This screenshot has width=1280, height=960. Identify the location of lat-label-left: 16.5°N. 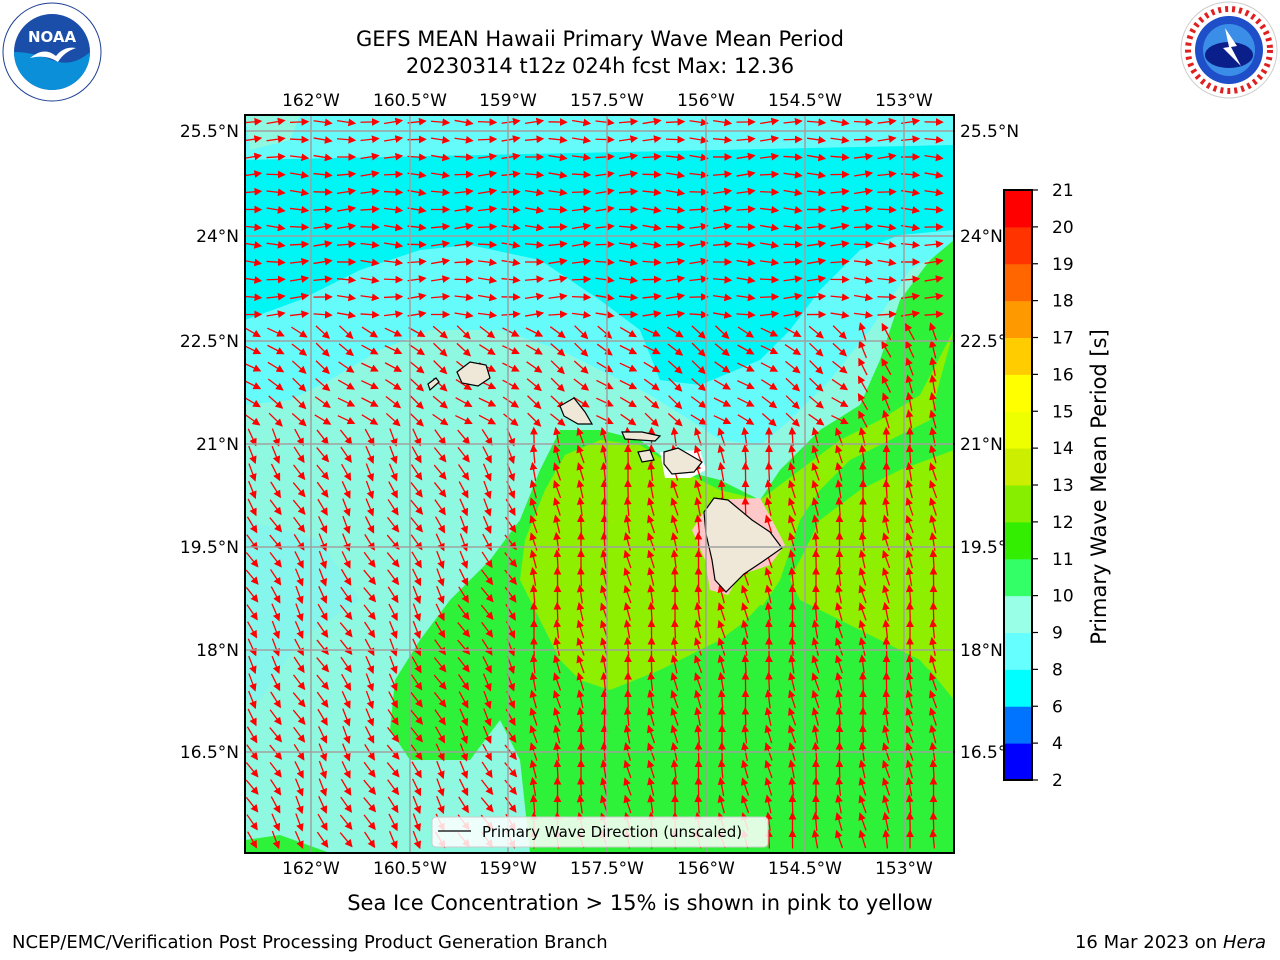
(209, 753).